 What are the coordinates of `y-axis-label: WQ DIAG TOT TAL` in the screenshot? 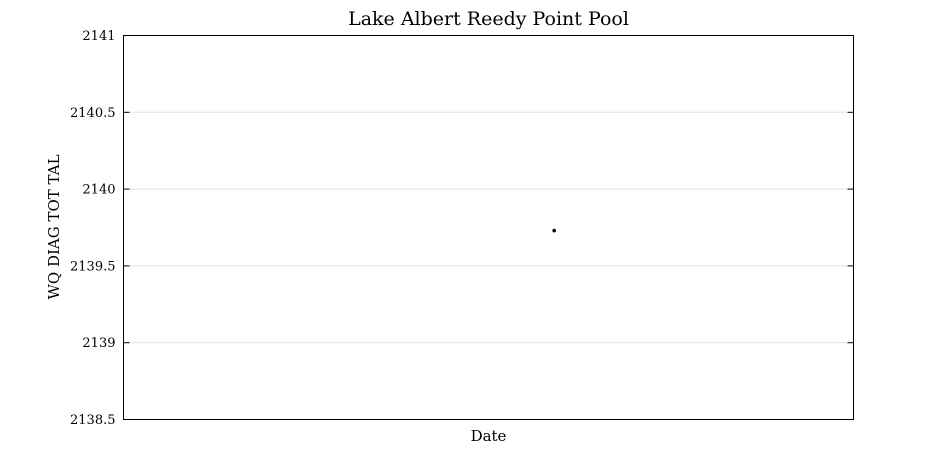 It's located at (54, 226).